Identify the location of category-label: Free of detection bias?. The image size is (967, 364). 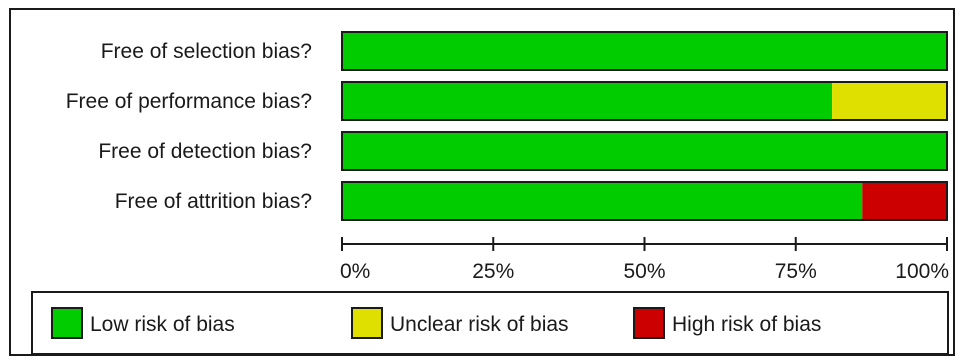
(205, 151).